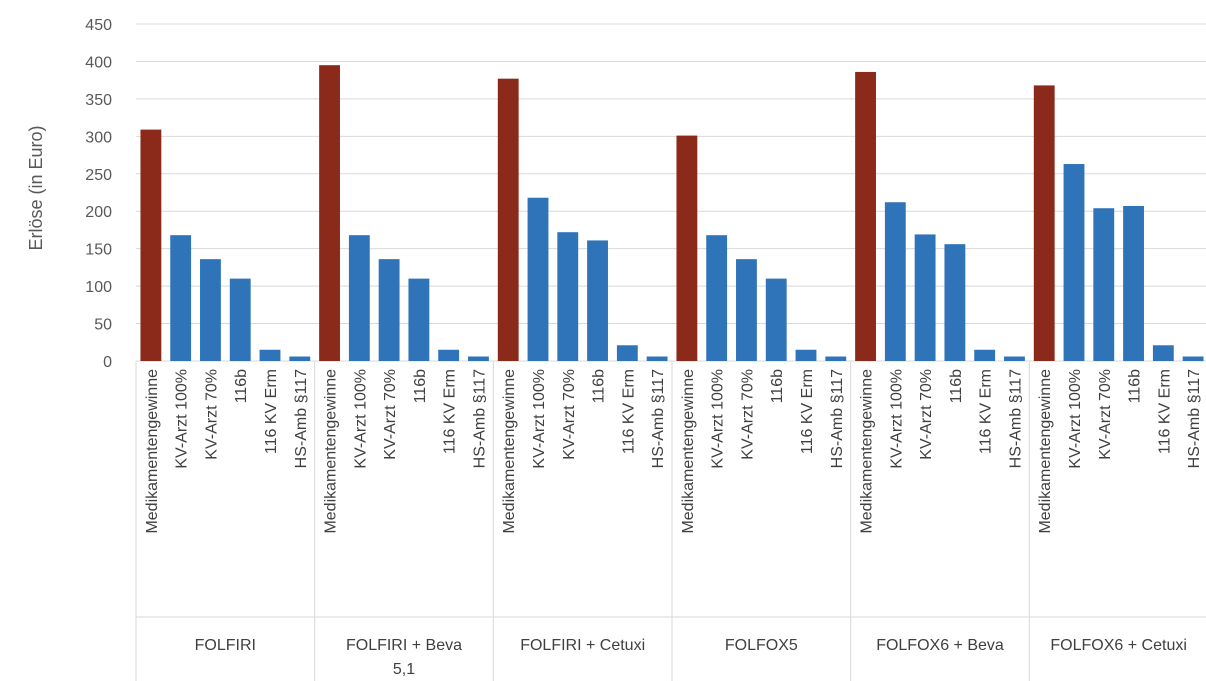 The width and height of the screenshot is (1206, 681). Describe the element at coordinates (98, 137) in the screenshot. I see `y-tick-label: 300` at that location.